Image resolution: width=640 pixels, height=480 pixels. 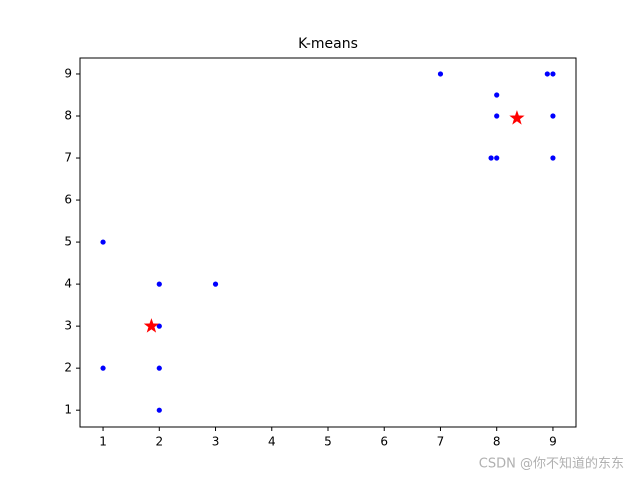 What do you see at coordinates (68, 73) in the screenshot?
I see `y-tick-label: 9` at bounding box center [68, 73].